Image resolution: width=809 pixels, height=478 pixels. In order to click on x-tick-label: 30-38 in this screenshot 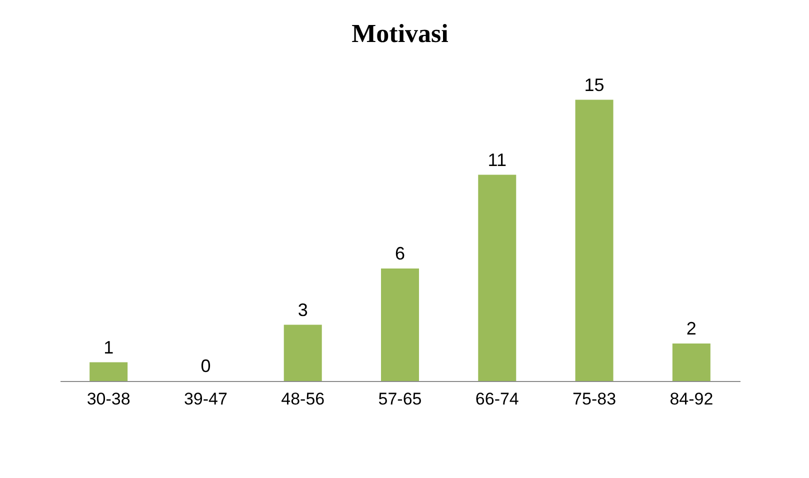, I will do `click(108, 399)`.